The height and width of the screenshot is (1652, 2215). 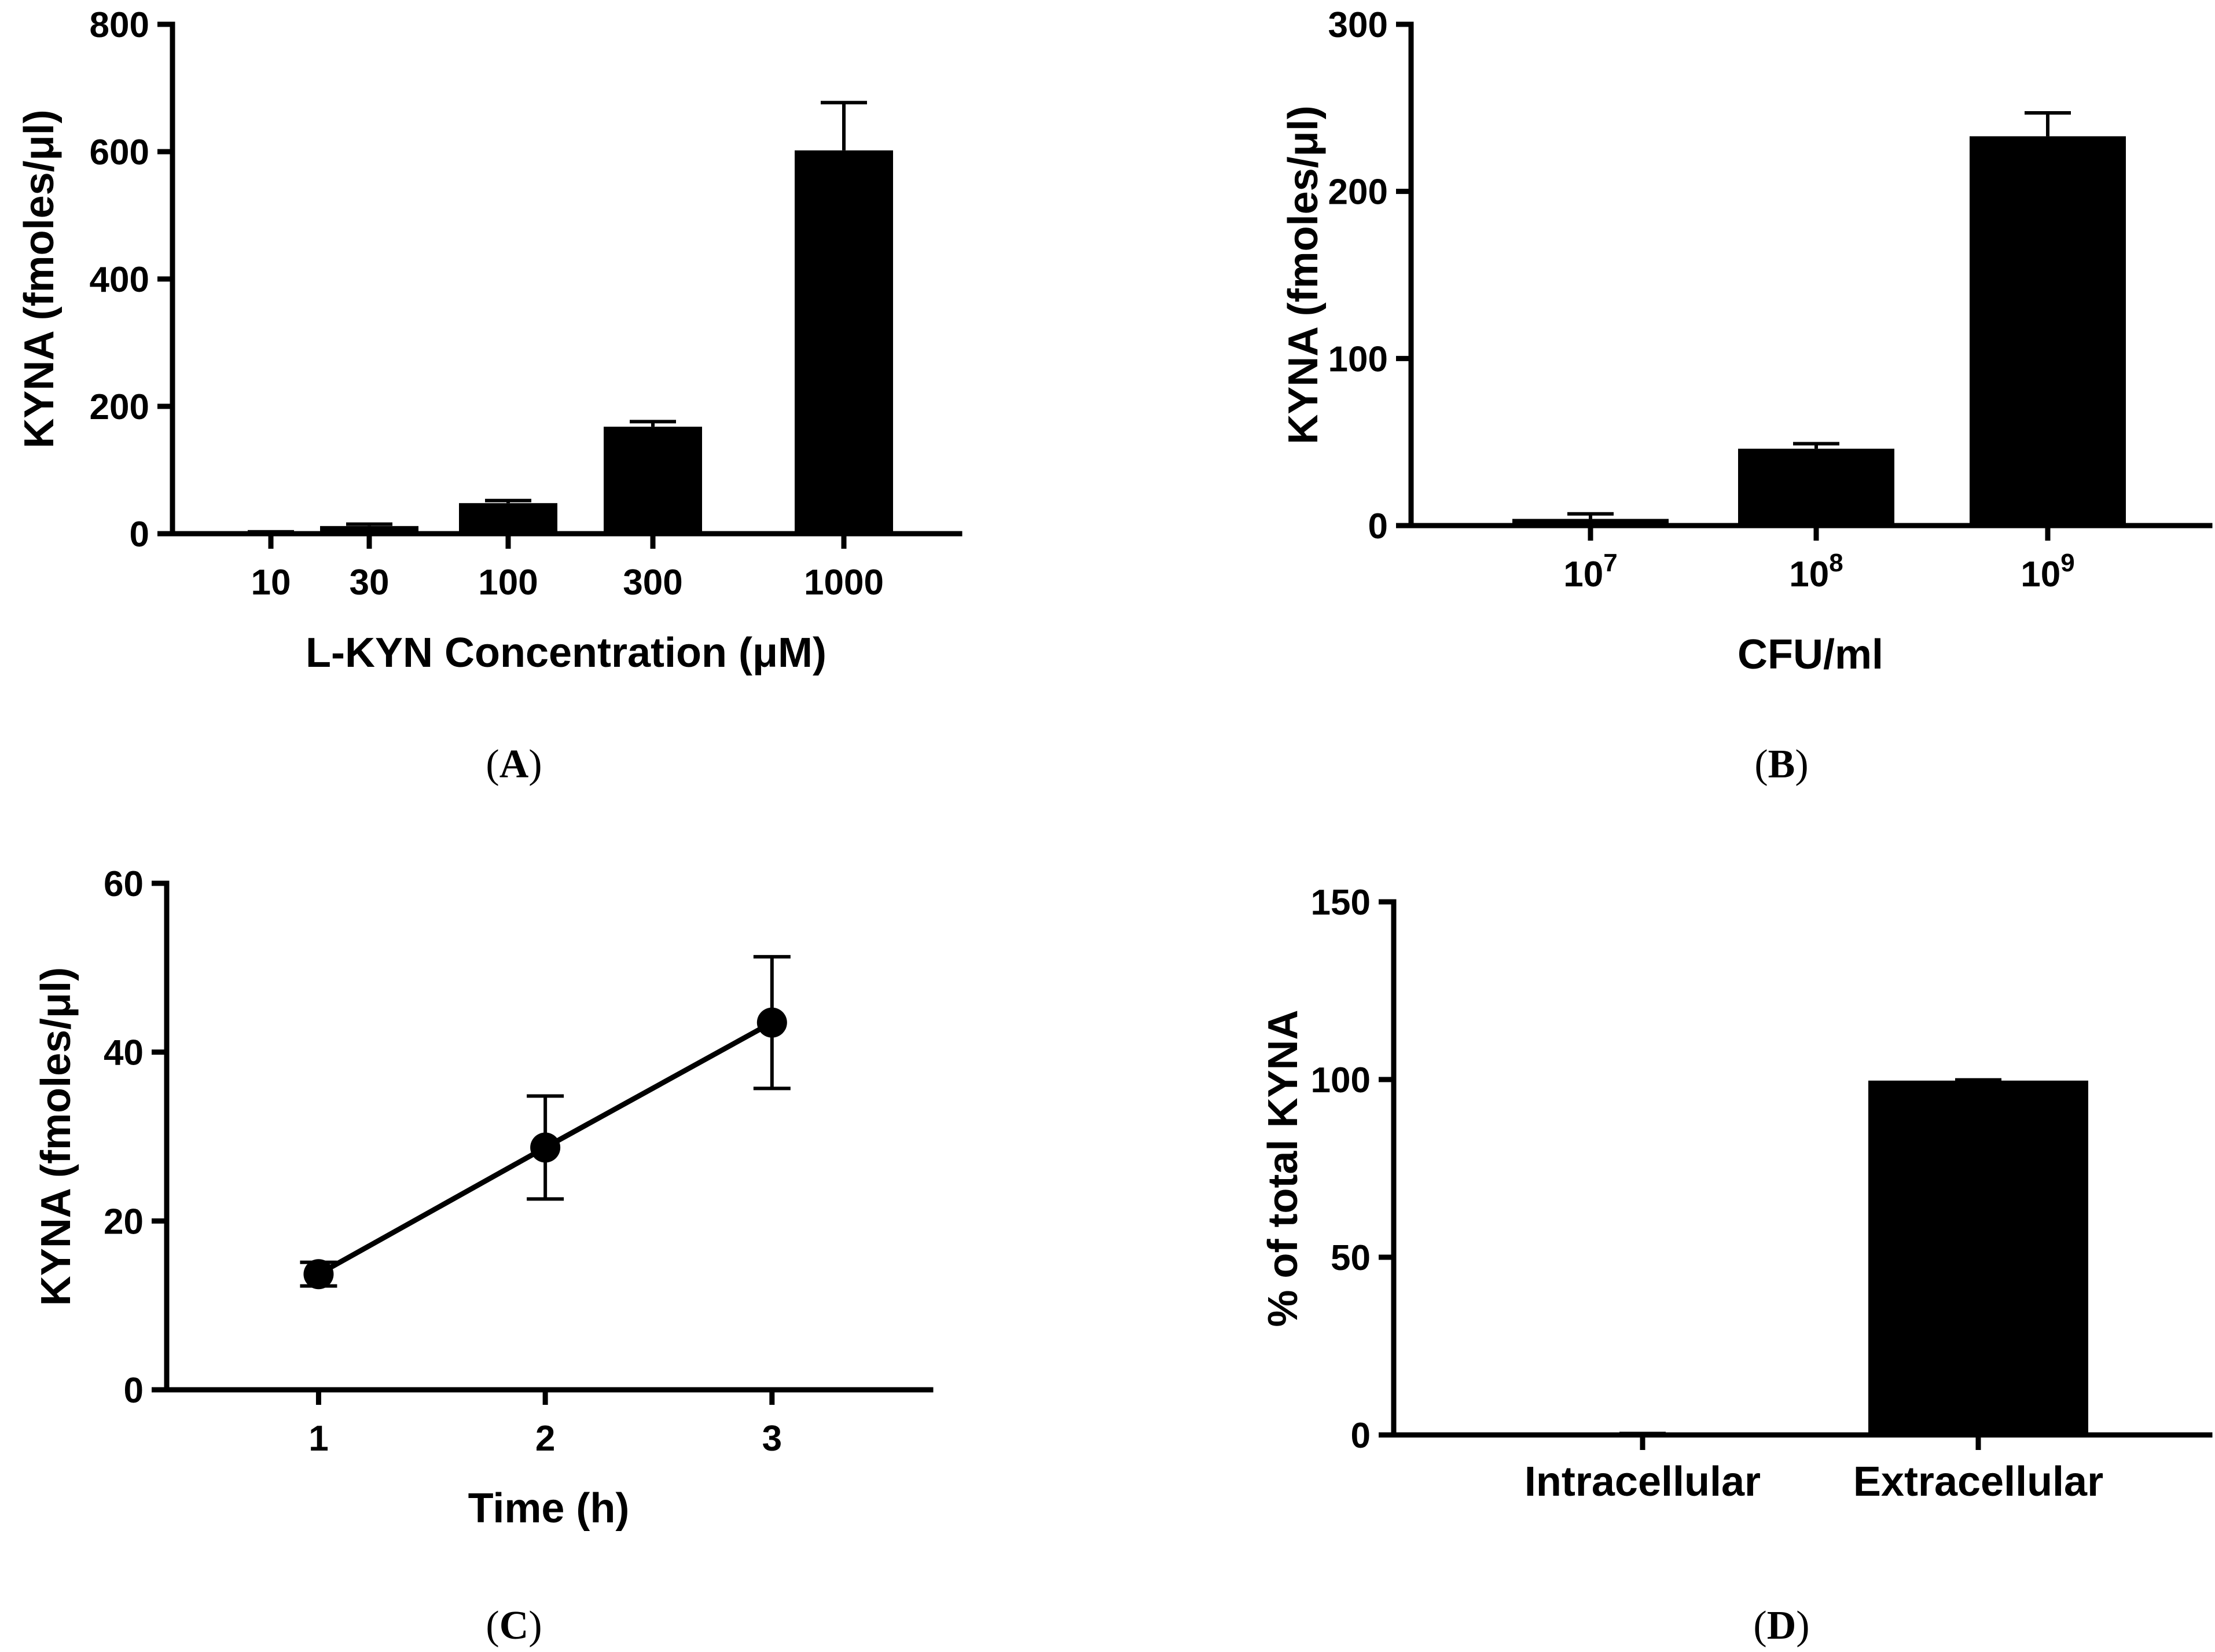 I want to click on y-tick-label: 300, so click(x=1358, y=25).